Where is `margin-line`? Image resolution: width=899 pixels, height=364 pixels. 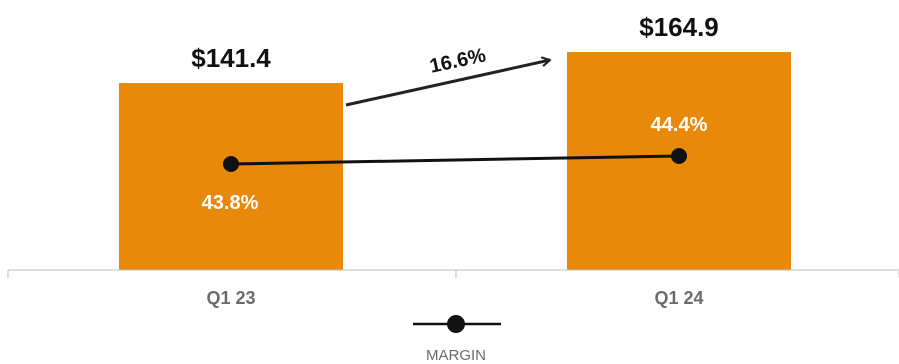
margin-line is located at coordinates (455, 160).